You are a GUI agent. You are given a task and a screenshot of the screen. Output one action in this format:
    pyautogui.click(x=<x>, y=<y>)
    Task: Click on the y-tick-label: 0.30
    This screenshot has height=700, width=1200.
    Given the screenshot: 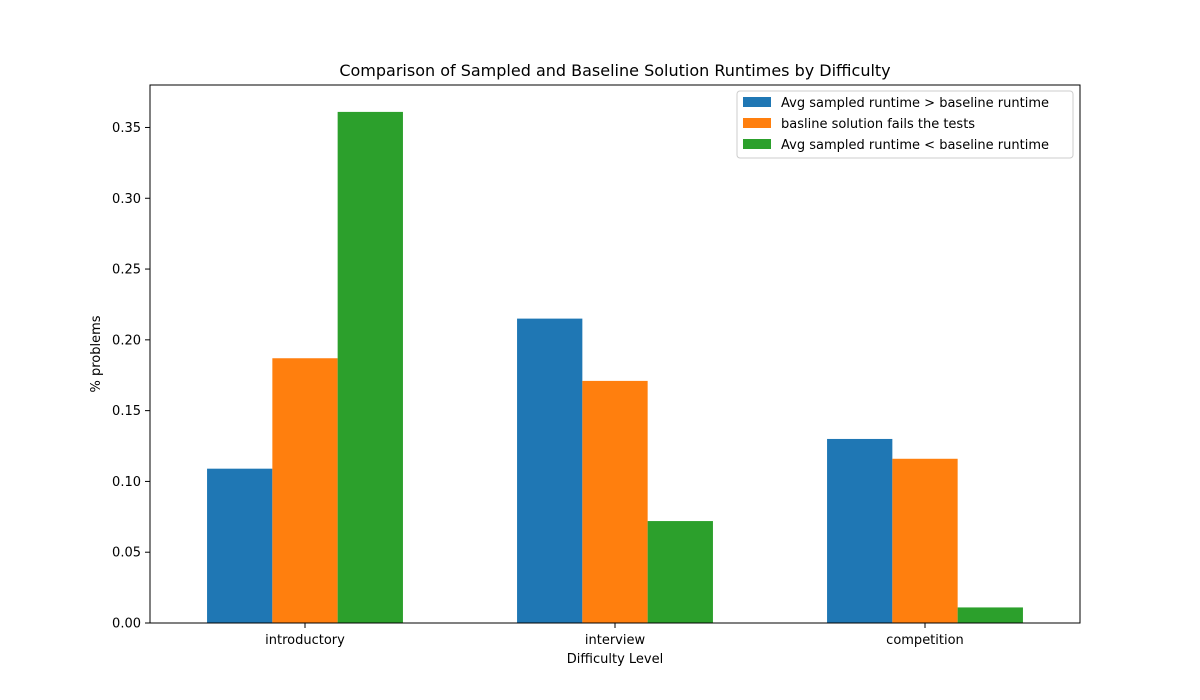 What is the action you would take?
    pyautogui.click(x=126, y=199)
    